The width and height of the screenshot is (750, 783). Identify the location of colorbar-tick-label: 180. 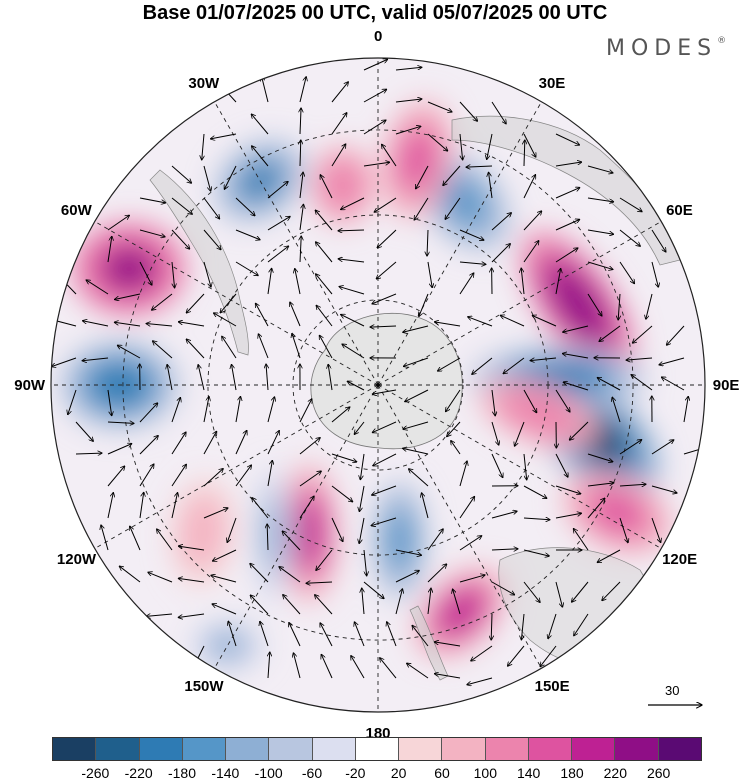
(572, 773).